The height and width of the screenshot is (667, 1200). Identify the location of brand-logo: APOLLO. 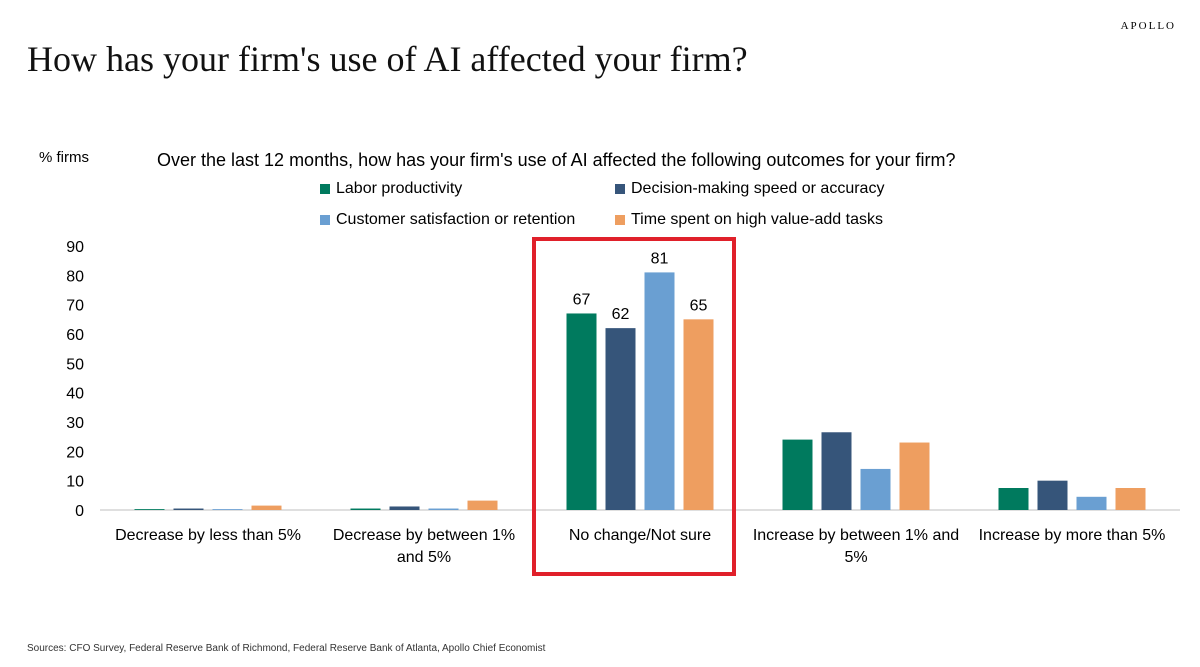
(1148, 26).